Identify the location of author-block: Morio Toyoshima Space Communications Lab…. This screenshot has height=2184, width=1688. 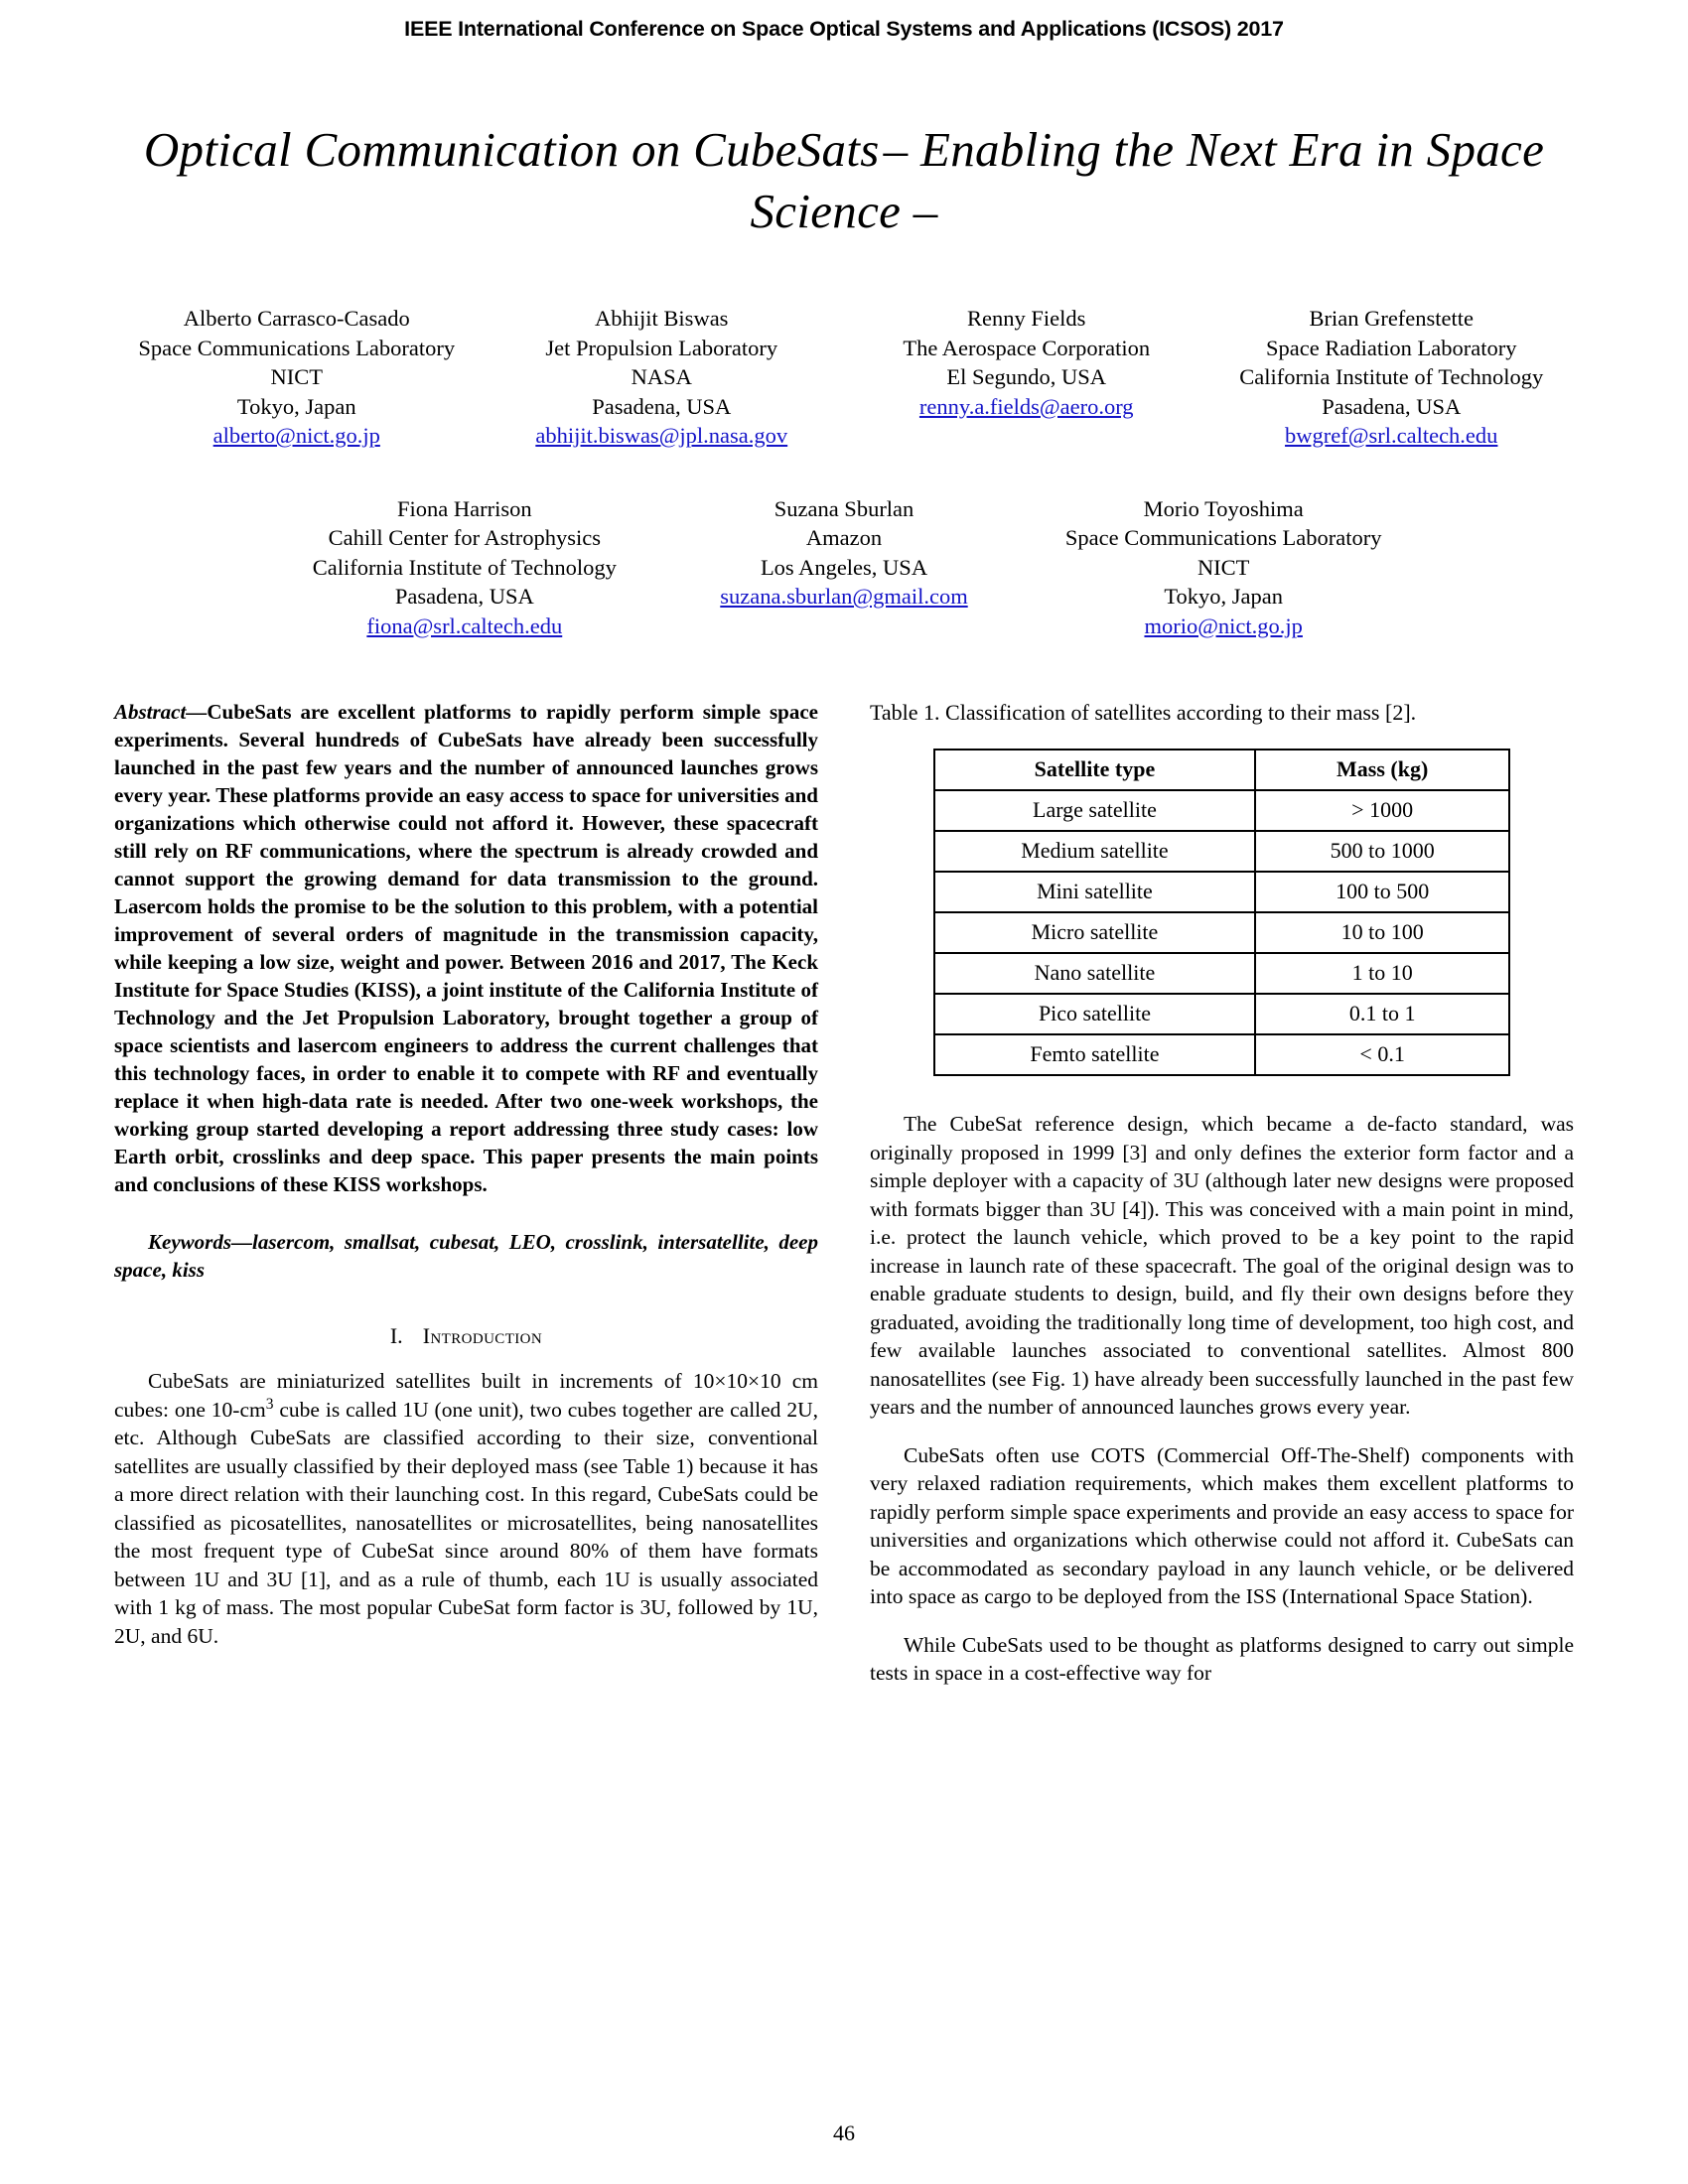
(1223, 567).